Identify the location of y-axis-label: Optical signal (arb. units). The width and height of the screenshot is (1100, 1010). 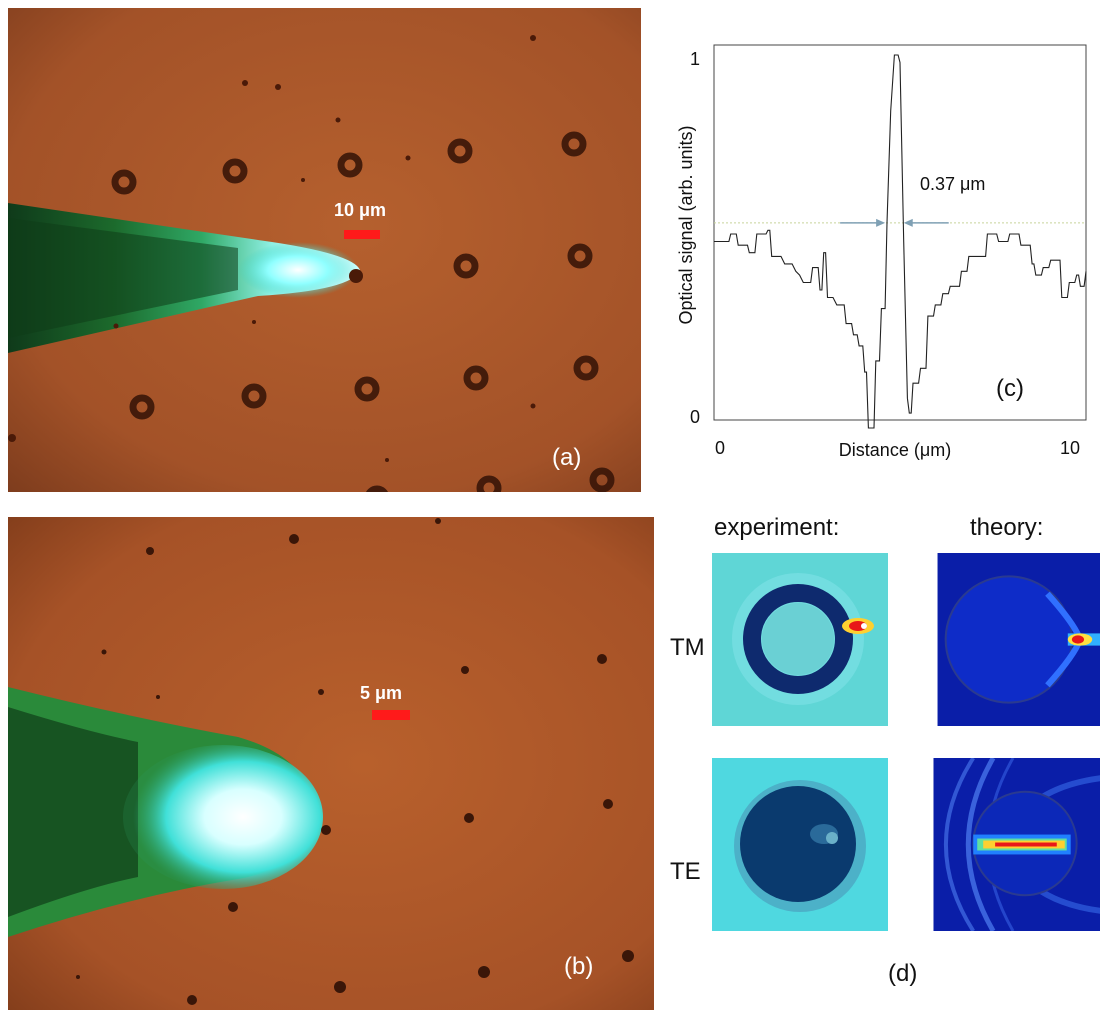
(686, 224).